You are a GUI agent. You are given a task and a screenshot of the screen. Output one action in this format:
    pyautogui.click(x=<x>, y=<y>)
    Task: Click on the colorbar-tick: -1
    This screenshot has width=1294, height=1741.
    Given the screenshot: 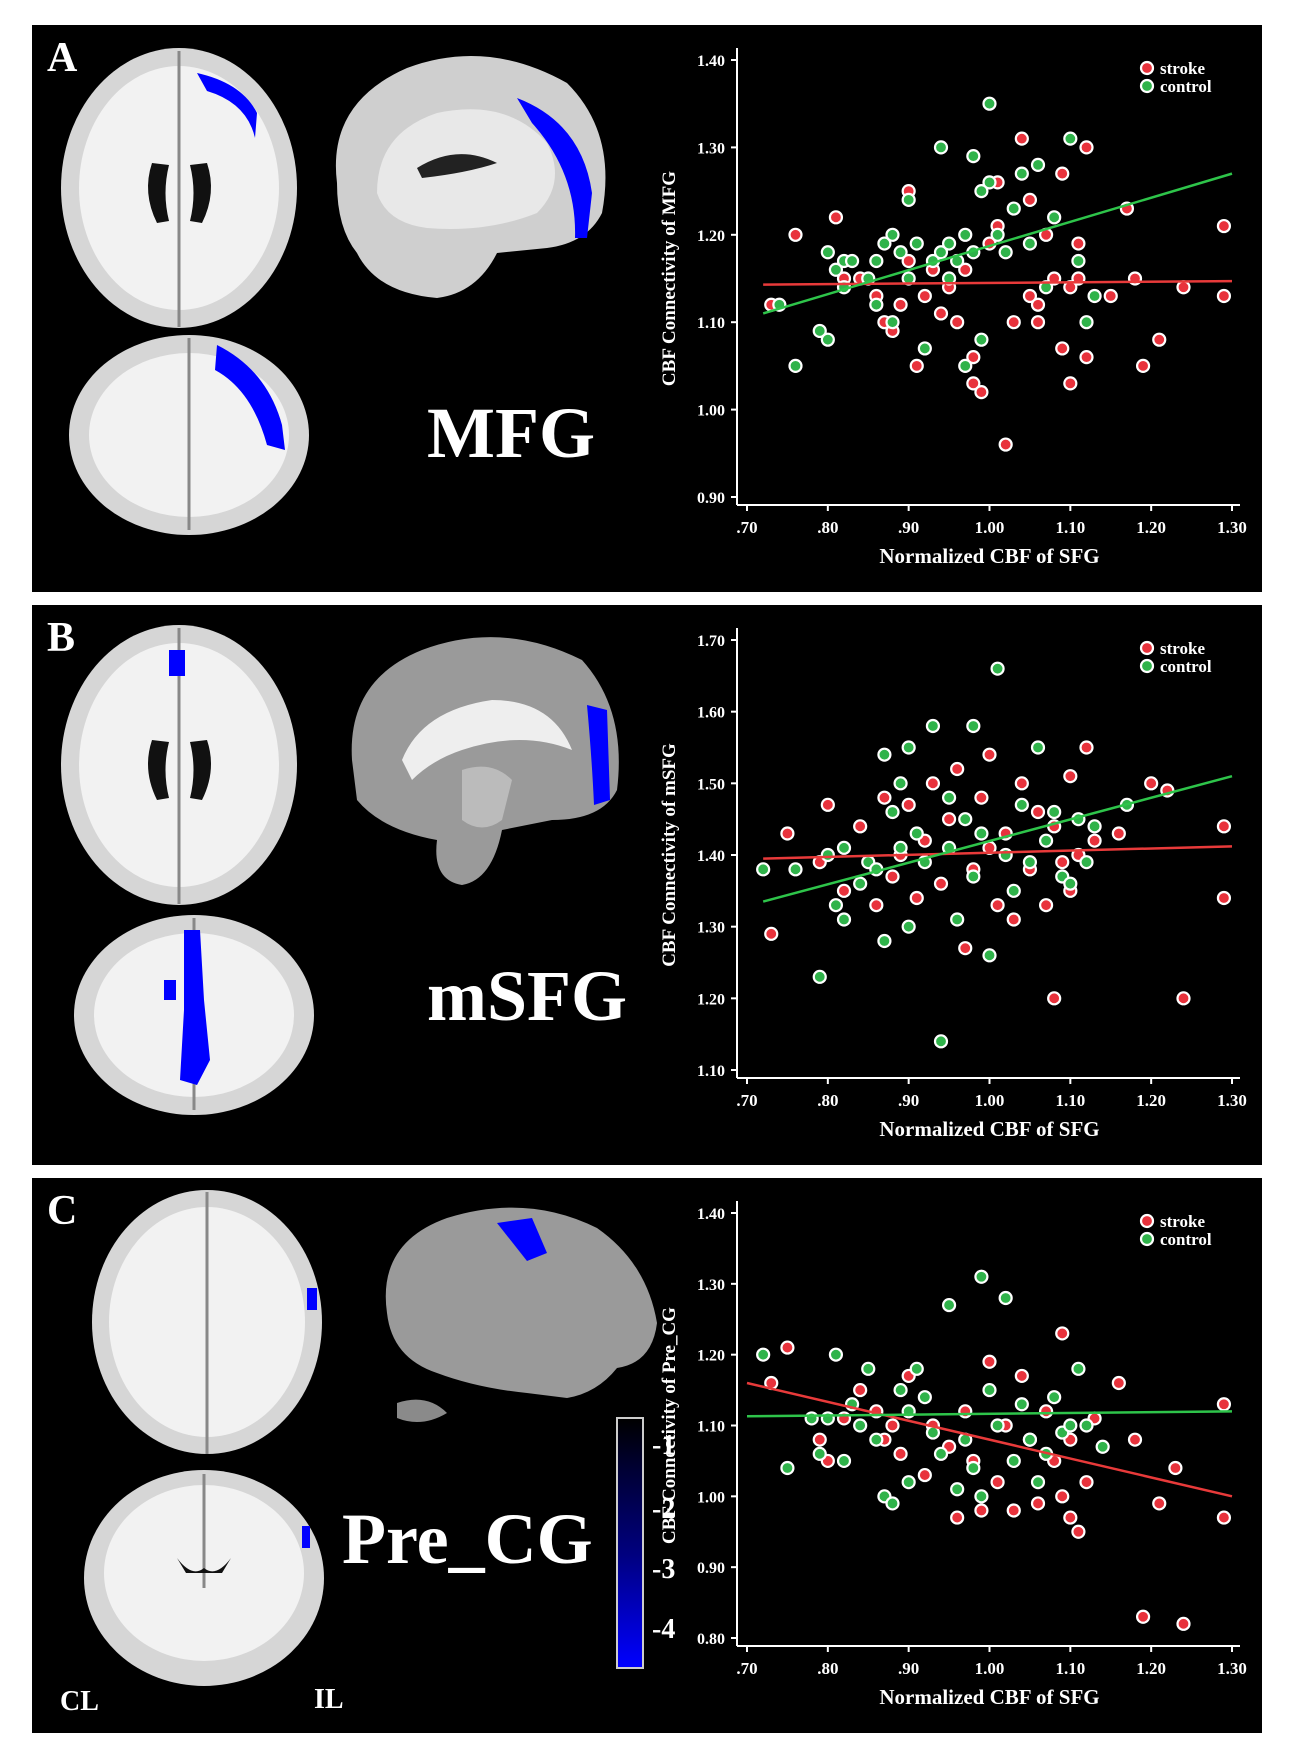 What is the action you would take?
    pyautogui.click(x=664, y=1445)
    